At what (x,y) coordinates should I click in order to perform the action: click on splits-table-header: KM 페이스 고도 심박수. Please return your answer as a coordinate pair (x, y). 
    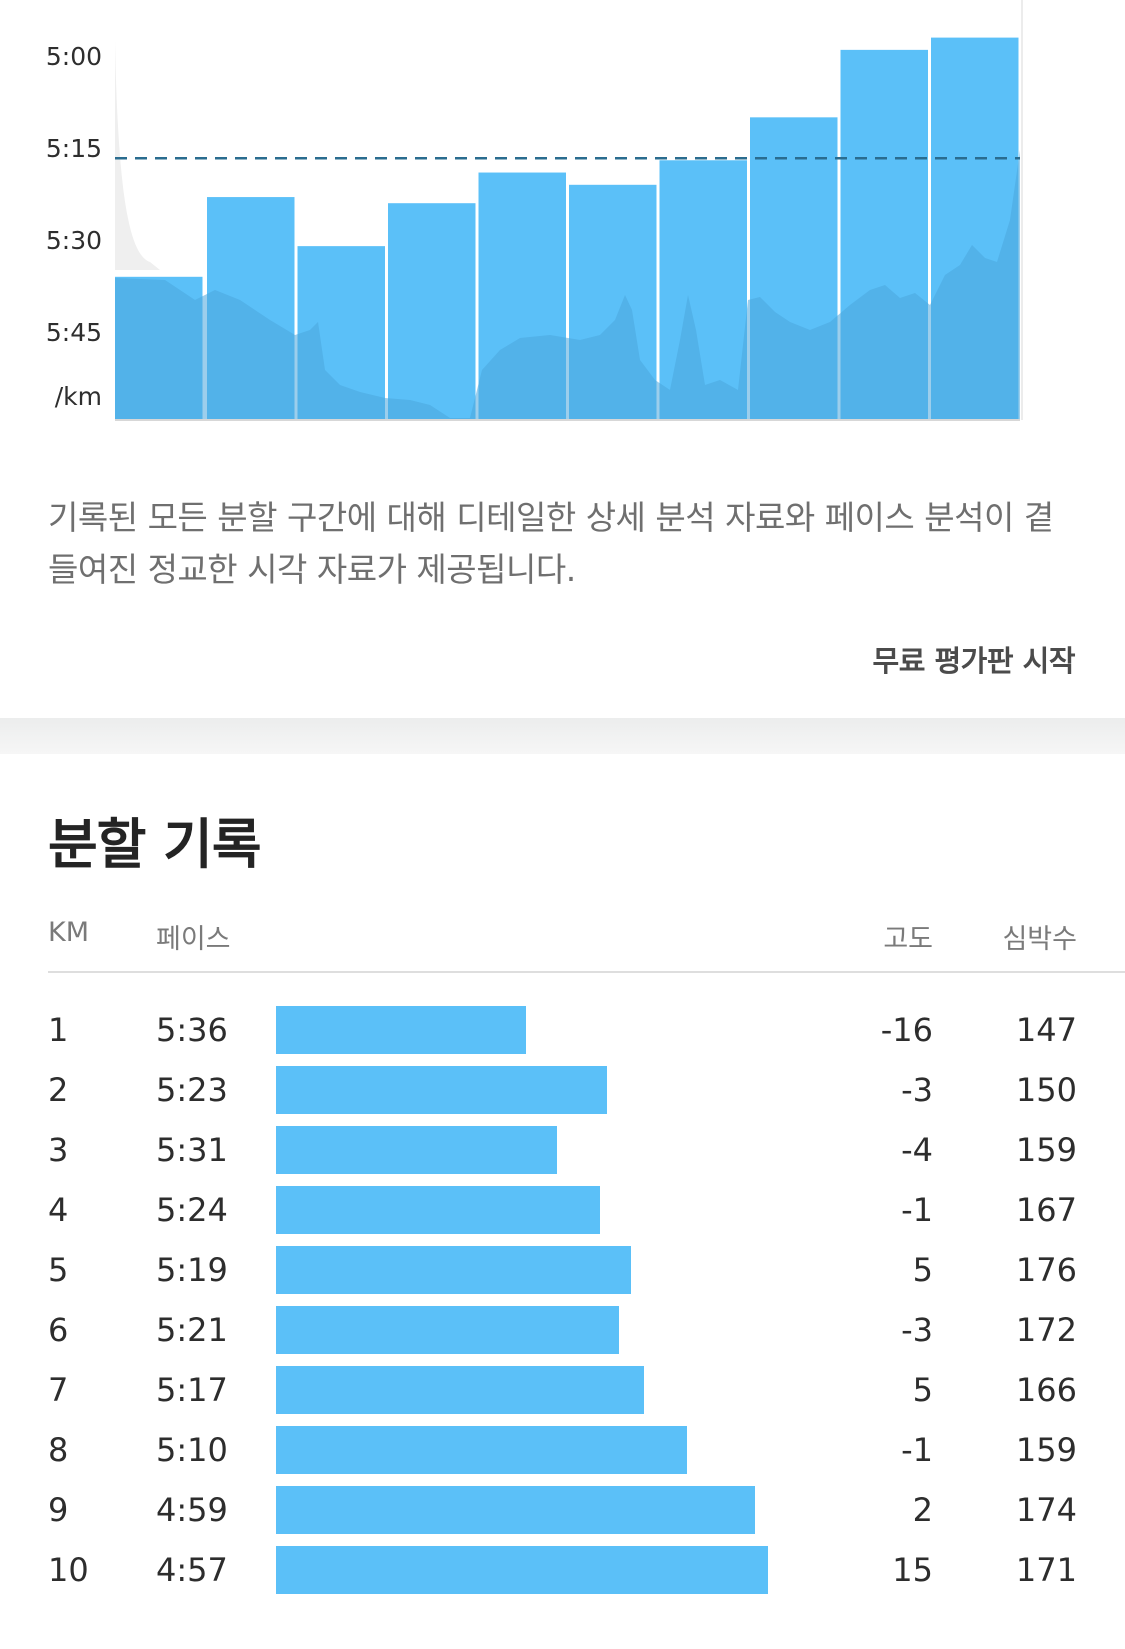
    Looking at the image, I should click on (586, 939).